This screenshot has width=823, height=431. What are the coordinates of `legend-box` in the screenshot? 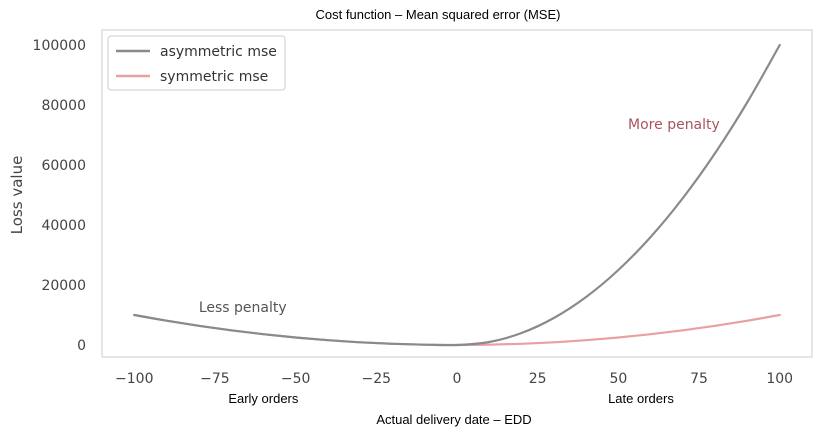 It's located at (196, 63).